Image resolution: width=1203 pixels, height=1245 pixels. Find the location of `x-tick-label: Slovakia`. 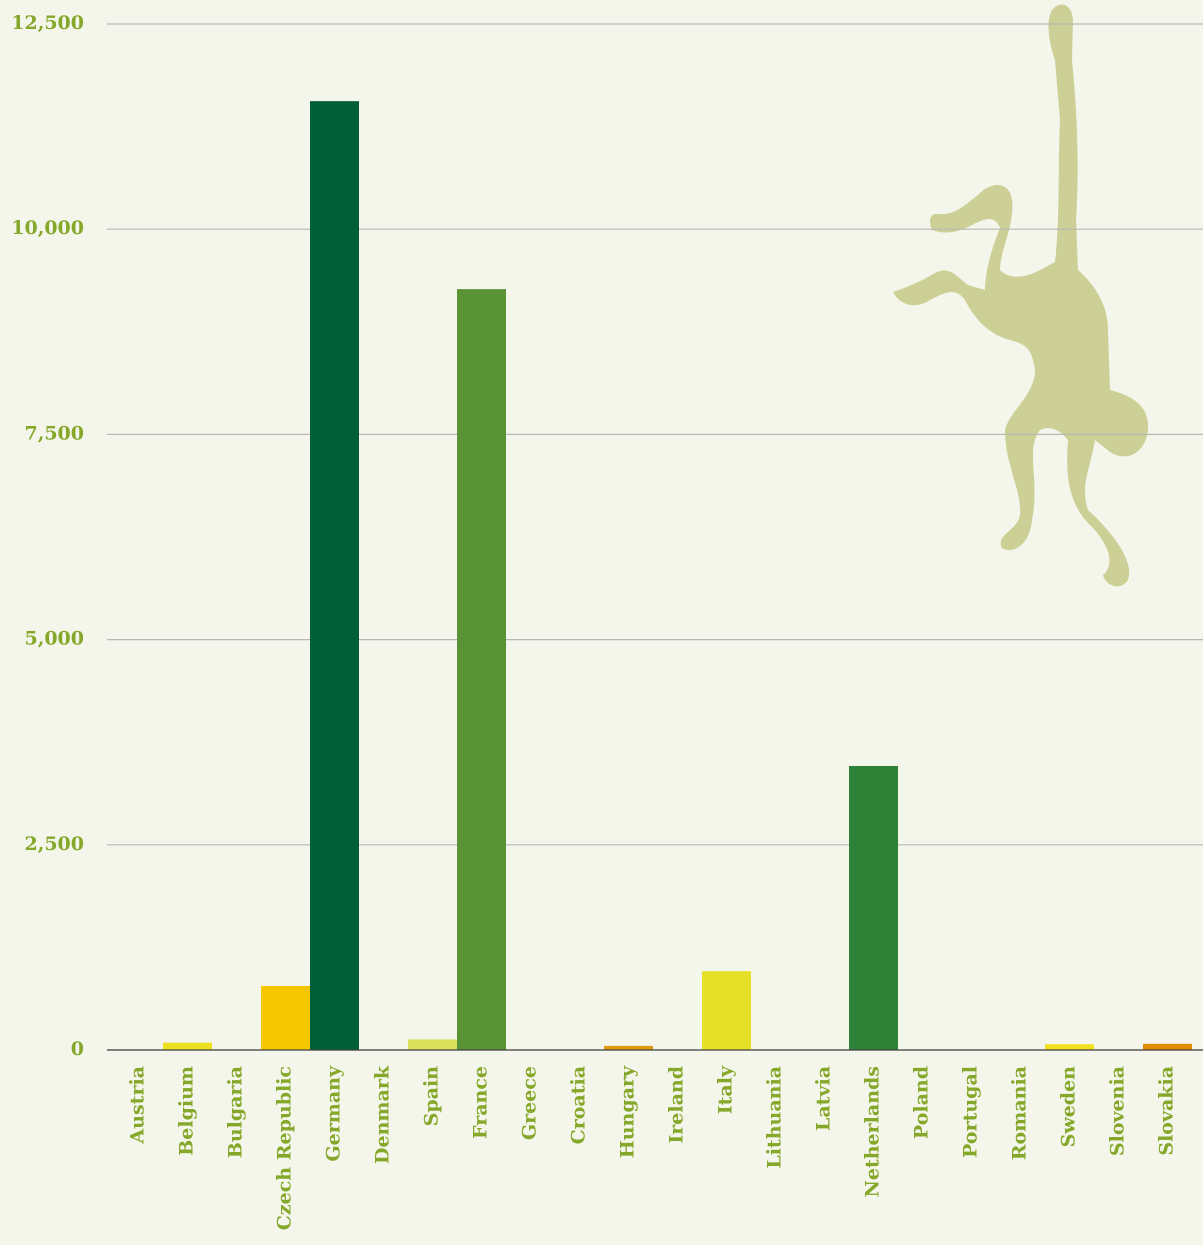

x-tick-label: Slovakia is located at coordinates (1167, 1111).